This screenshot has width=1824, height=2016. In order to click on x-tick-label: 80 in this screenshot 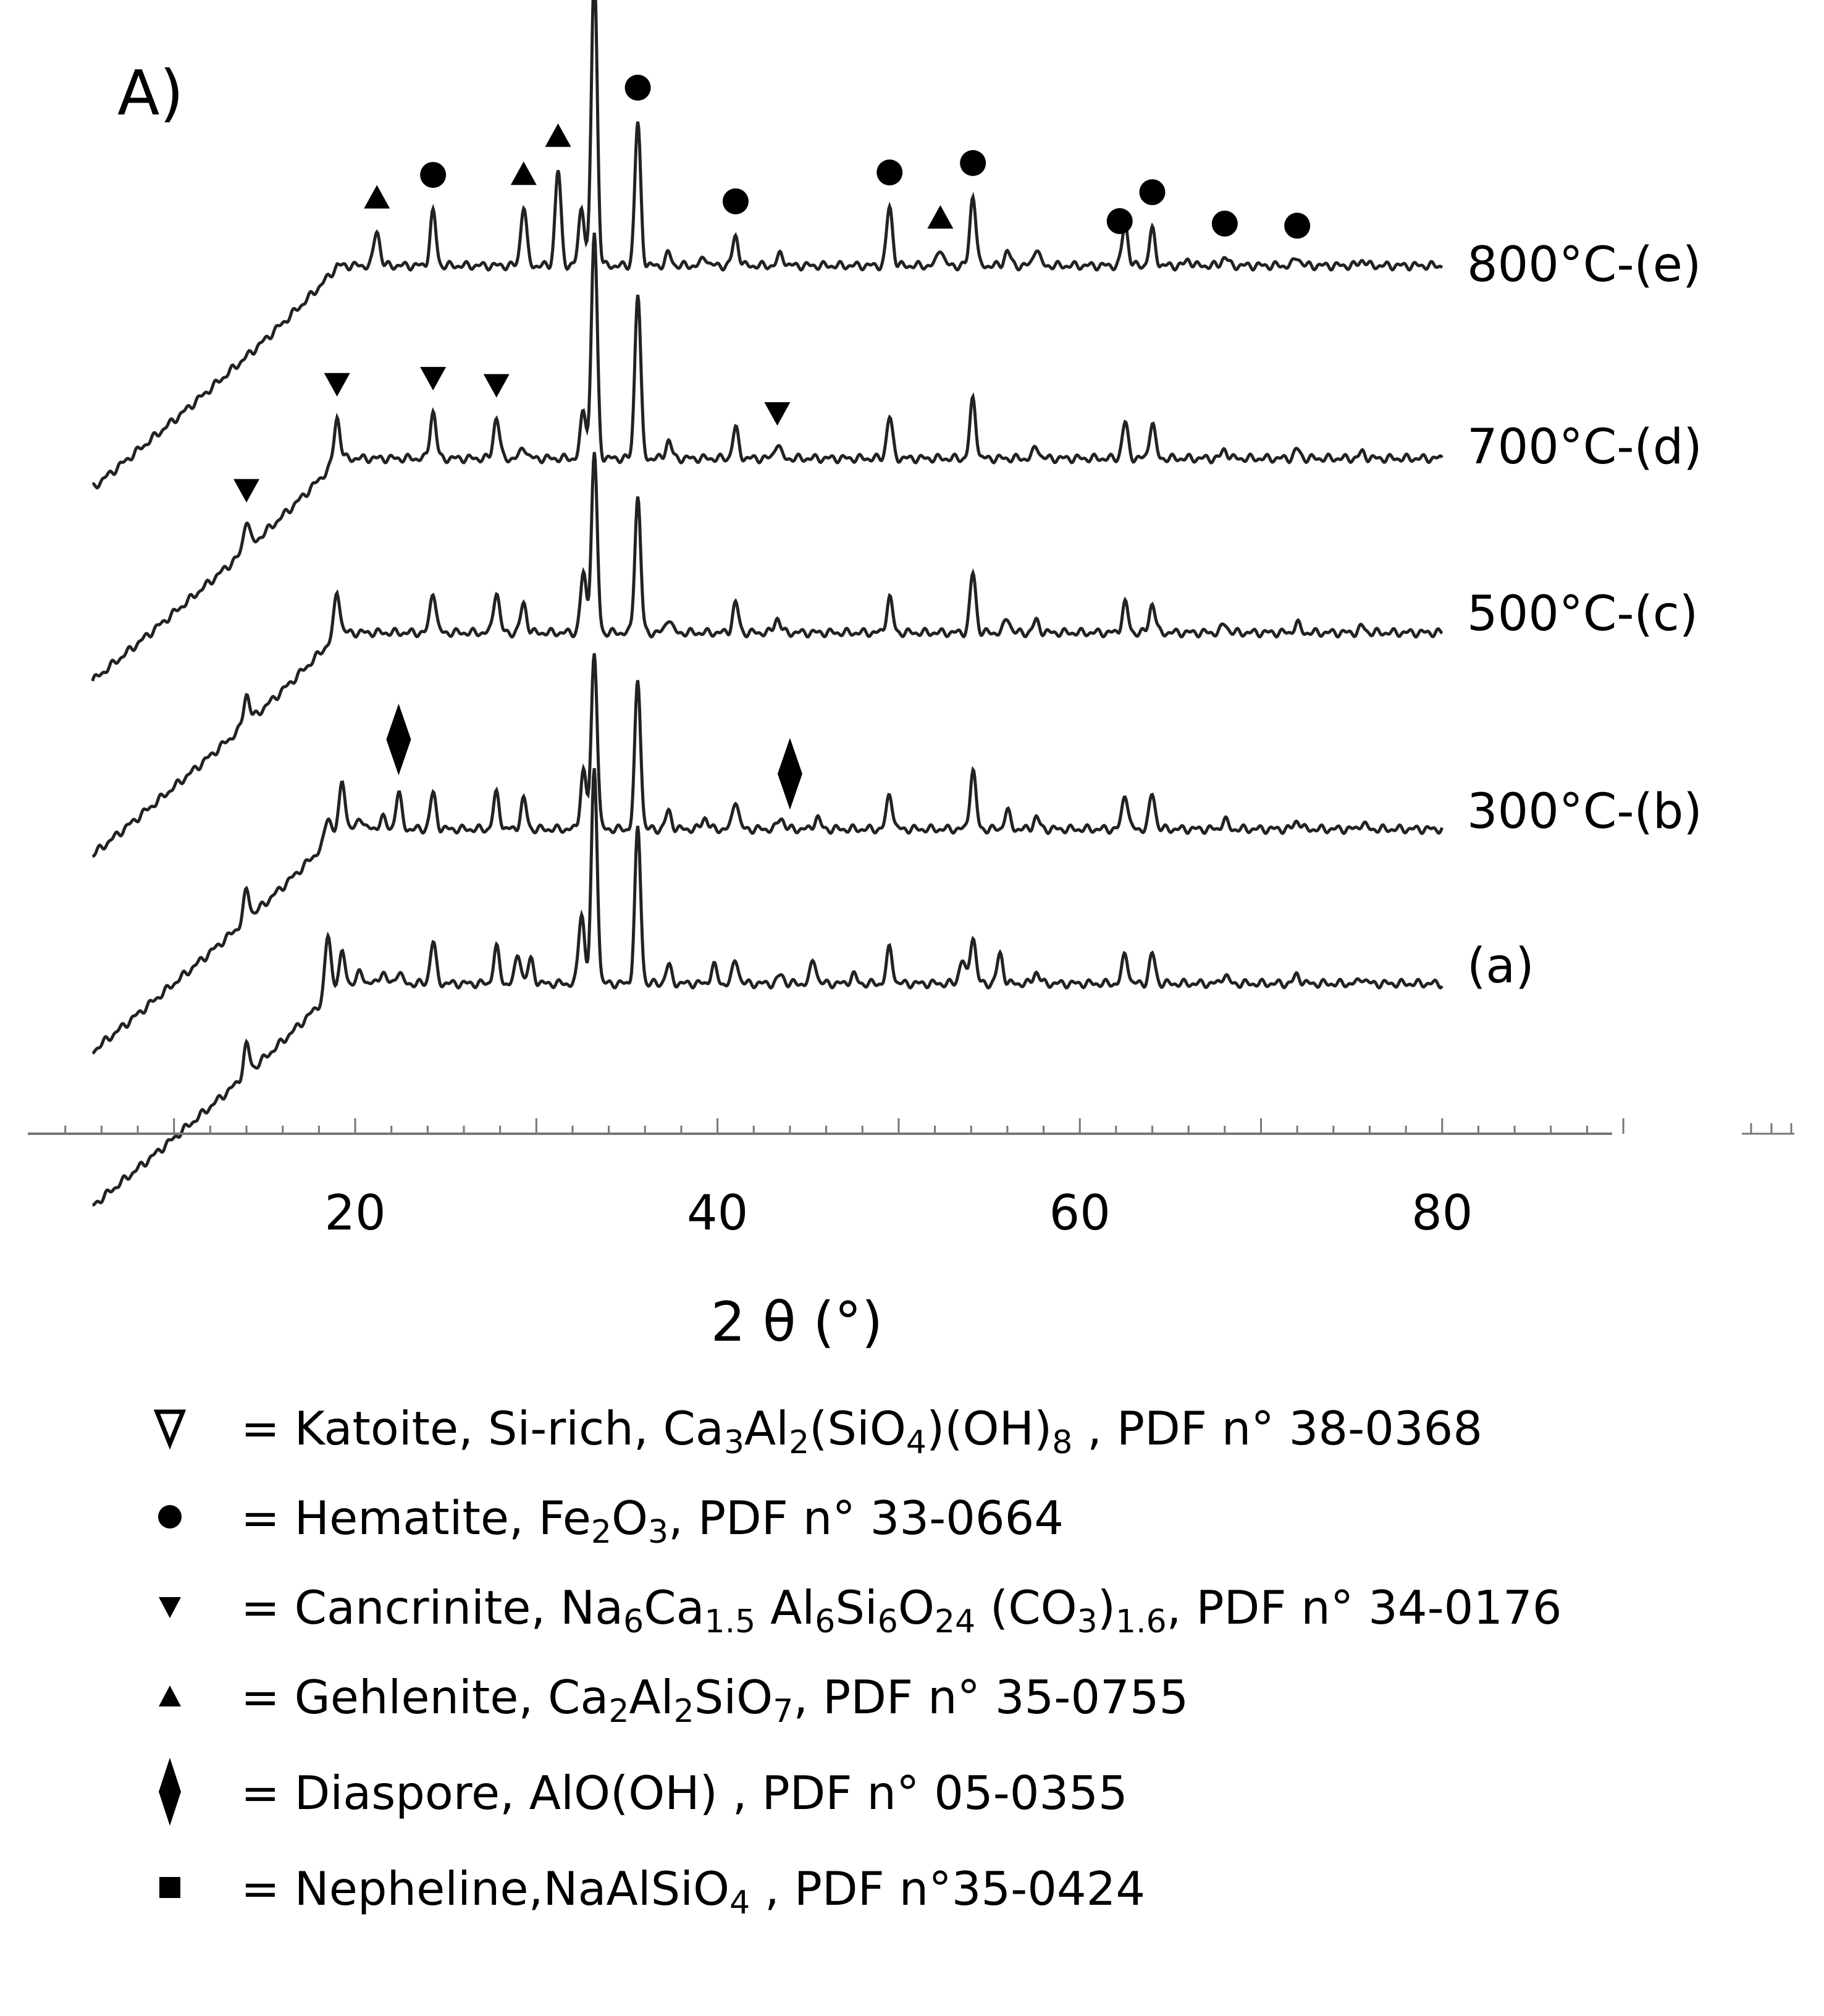, I will do `click(1442, 1213)`.